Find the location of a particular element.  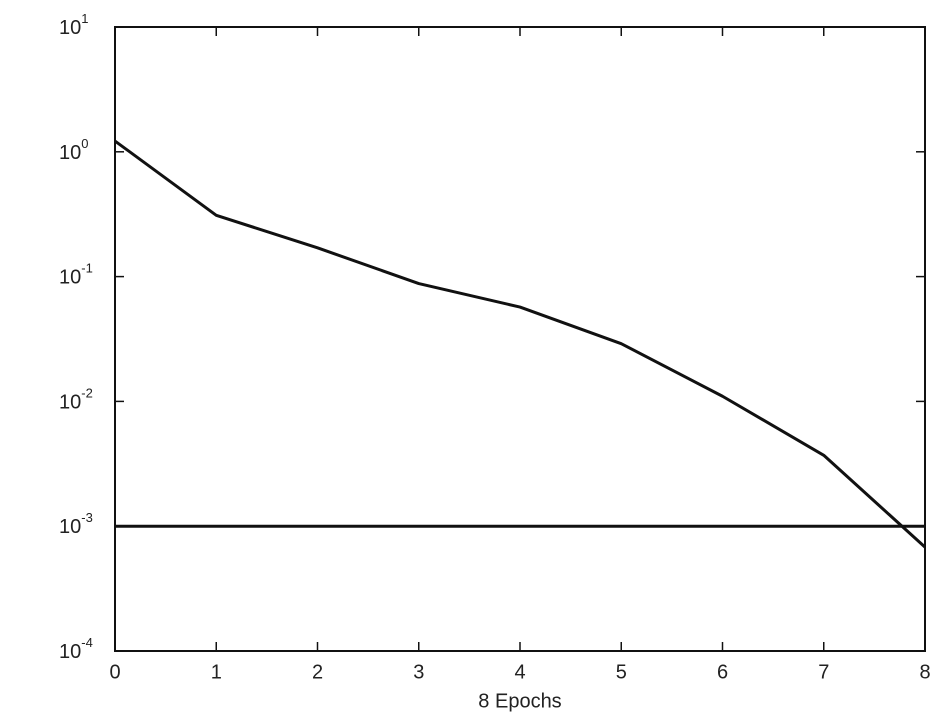

x-tick-label: 2 is located at coordinates (317, 672).